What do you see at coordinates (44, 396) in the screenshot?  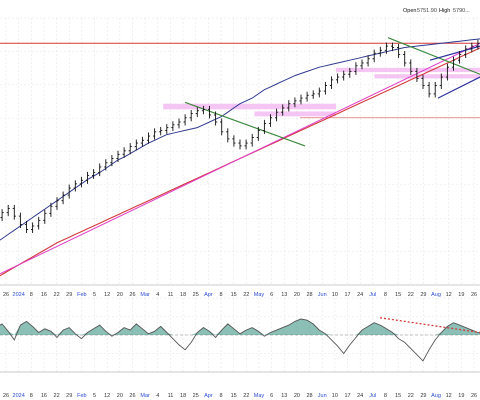 I see `indicator-x-tick-label: 16` at bounding box center [44, 396].